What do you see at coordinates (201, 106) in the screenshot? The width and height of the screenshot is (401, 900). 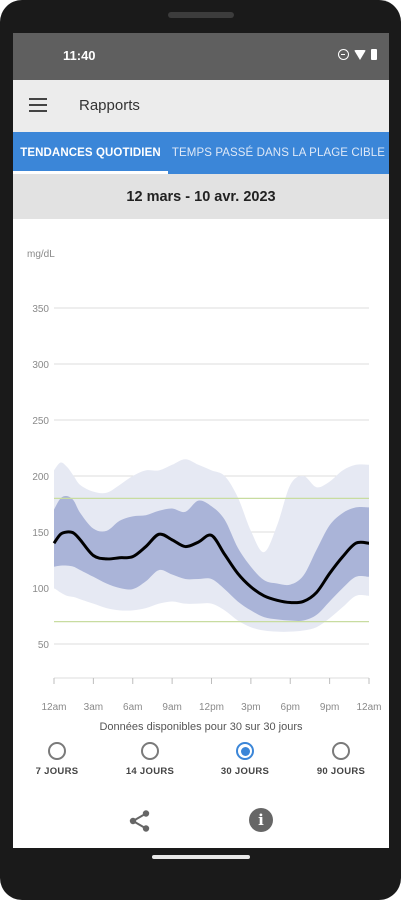 I see `app-bar: Rapports` at bounding box center [201, 106].